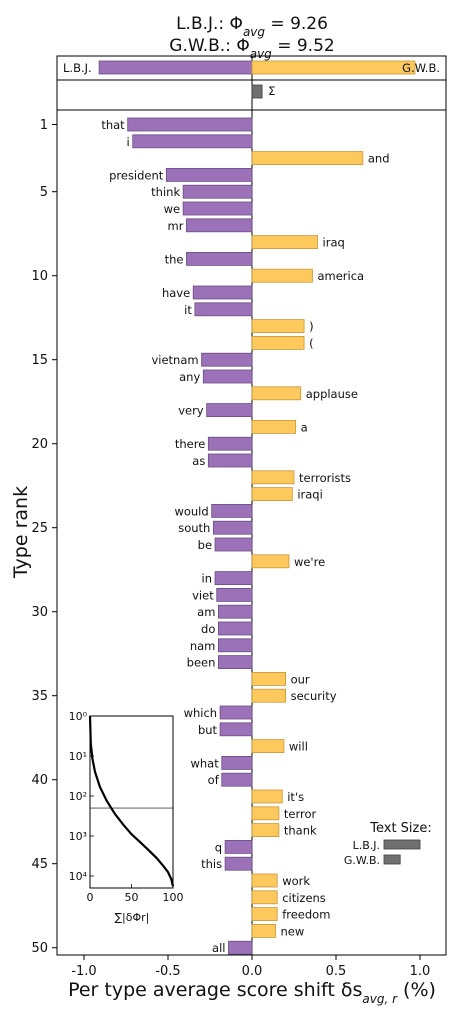 The image size is (474, 1015). I want to click on text-size-legend-lbj-bar, so click(402, 844).